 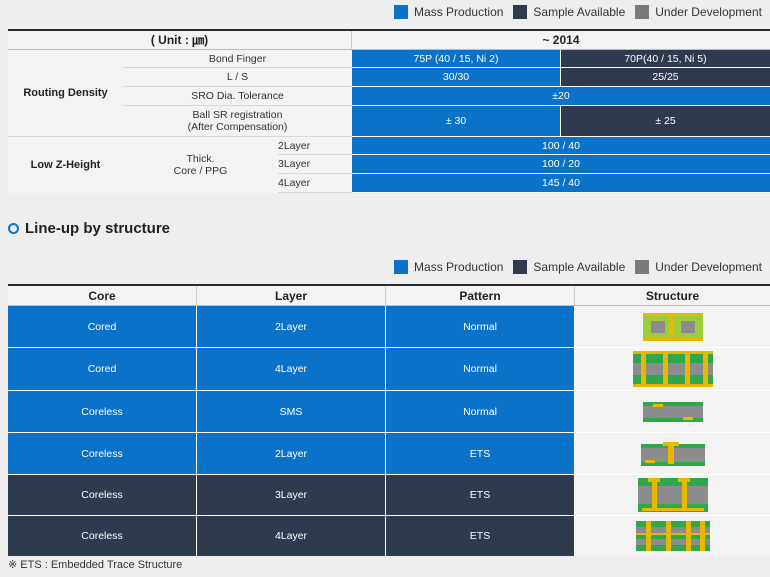 I want to click on header-core: Core, so click(x=102, y=295).